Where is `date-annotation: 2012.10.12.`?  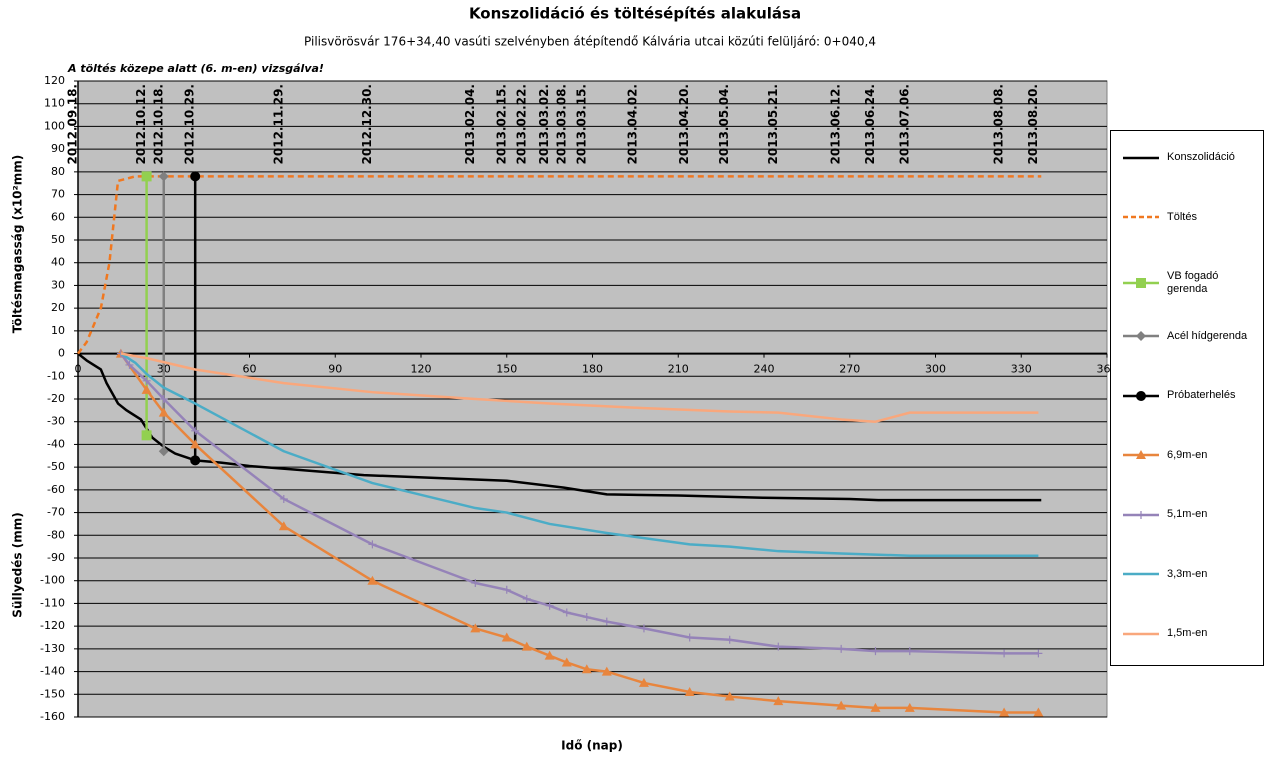 date-annotation: 2012.10.12. is located at coordinates (141, 124).